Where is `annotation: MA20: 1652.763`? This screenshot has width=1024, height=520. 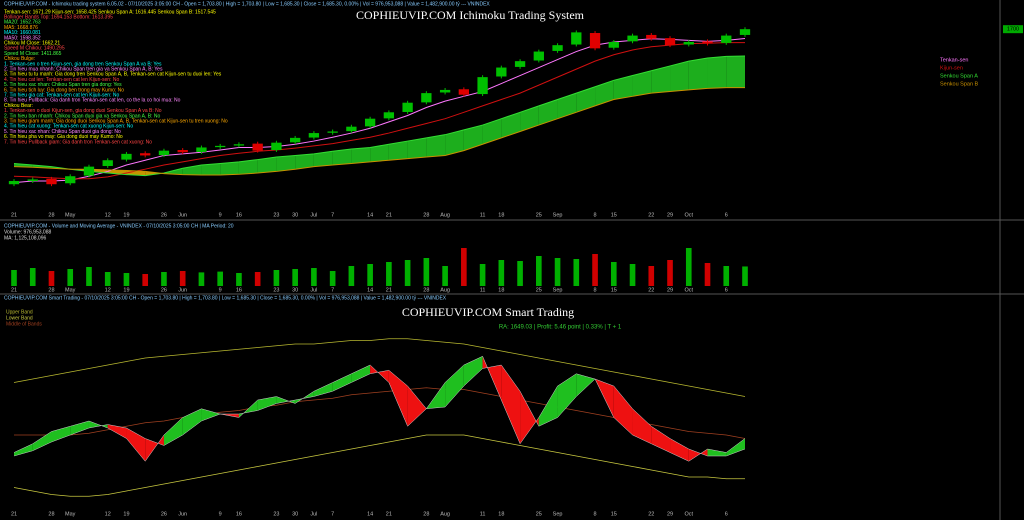
annotation: MA20: 1652.763 is located at coordinates (22, 23).